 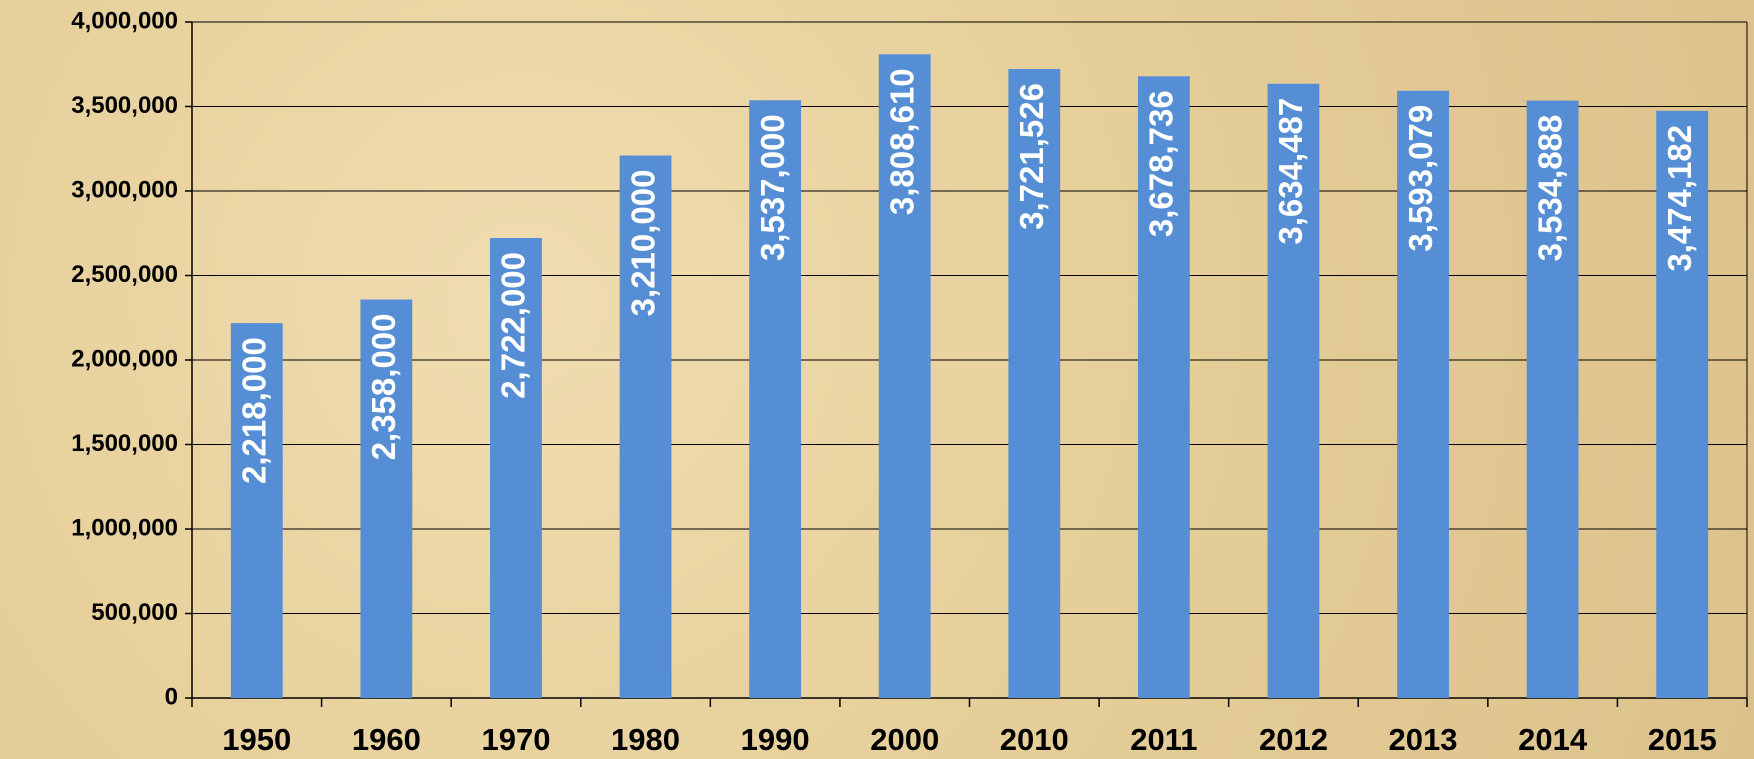 I want to click on y-tick-label: 2,000,000, so click(x=124, y=358).